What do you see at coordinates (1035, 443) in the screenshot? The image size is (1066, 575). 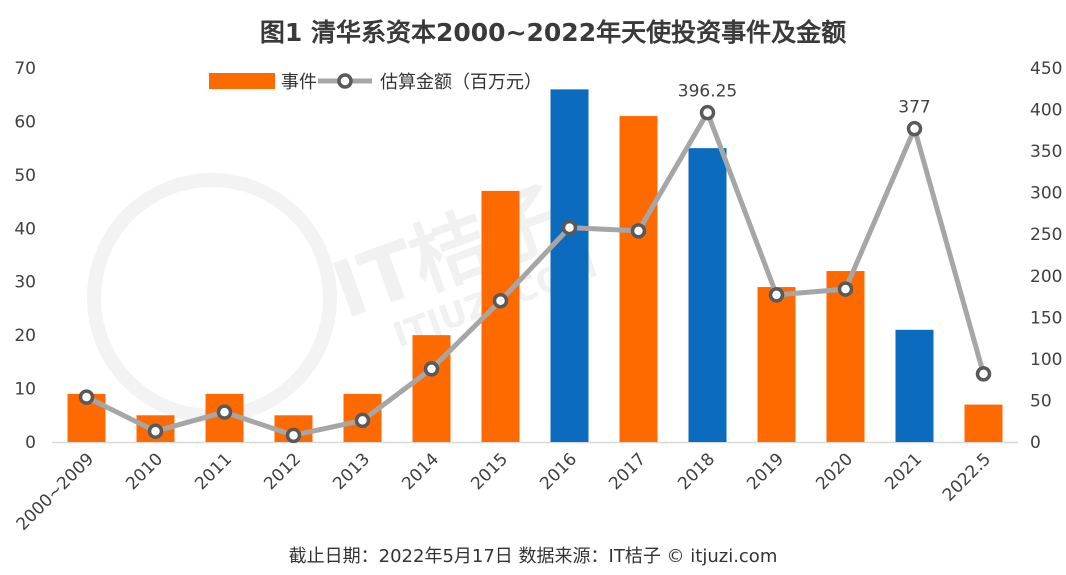 I see `right-axis-tick-label: 0` at bounding box center [1035, 443].